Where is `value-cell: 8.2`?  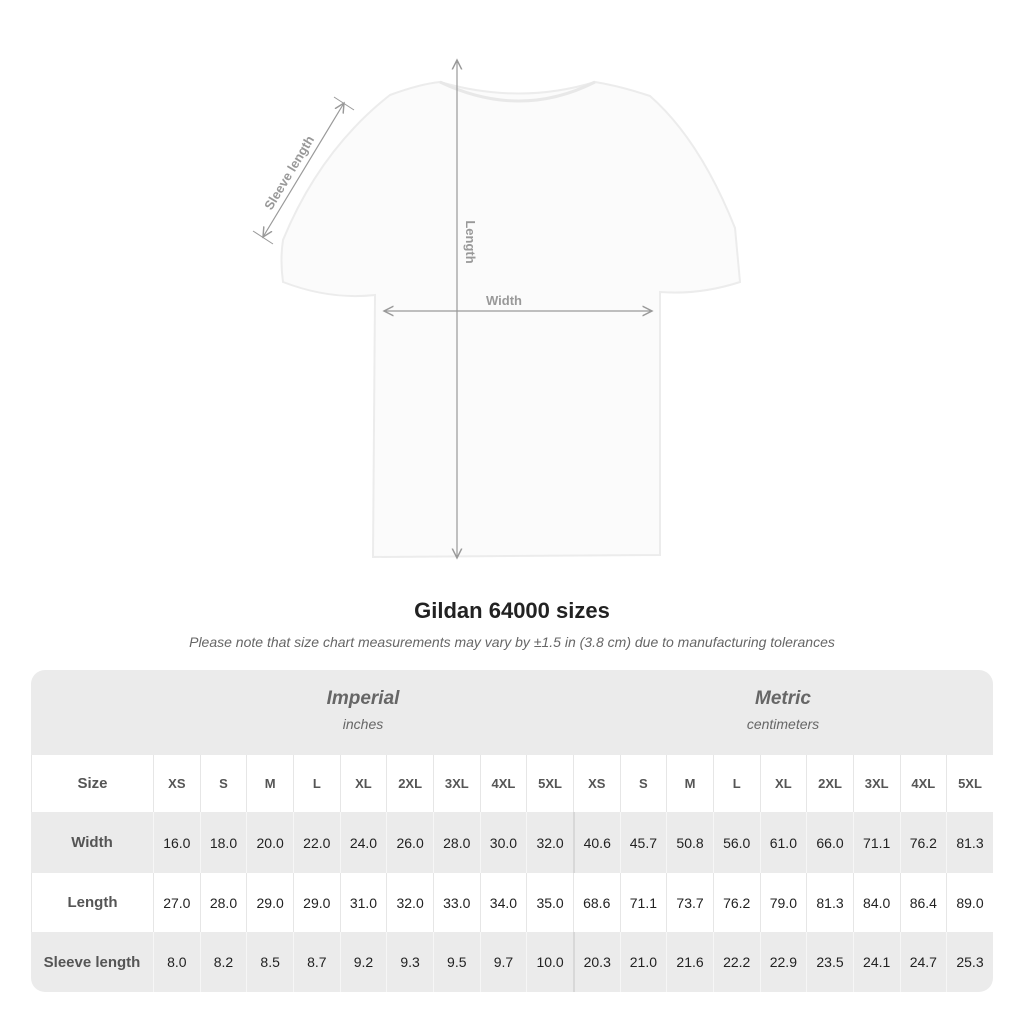
value-cell: 8.2 is located at coordinates (223, 962).